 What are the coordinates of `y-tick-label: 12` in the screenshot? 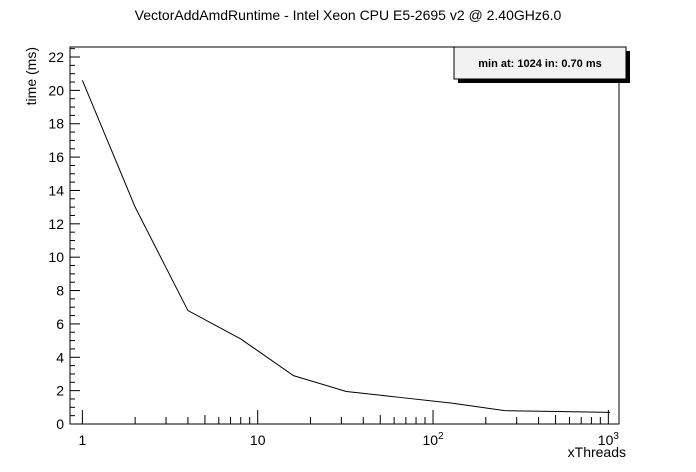 It's located at (56, 224).